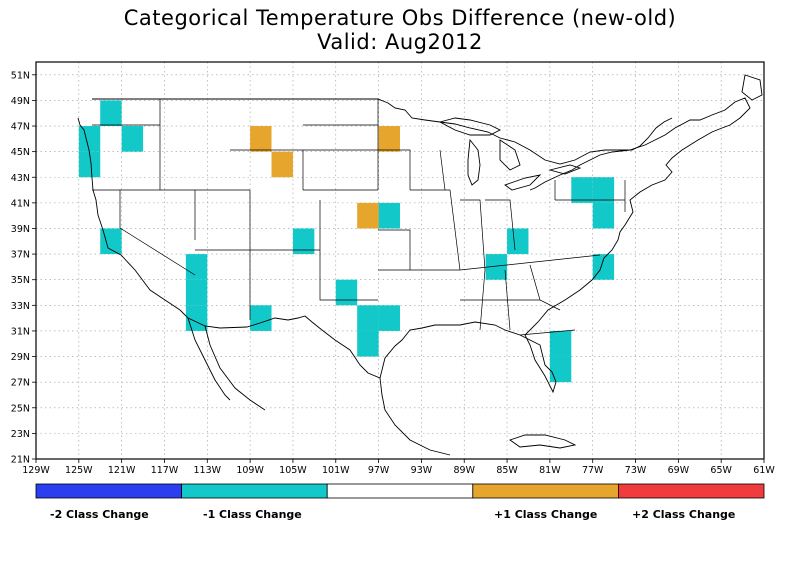 The image size is (800, 568). Describe the element at coordinates (510, 155) in the screenshot. I see `lake-huron` at that location.